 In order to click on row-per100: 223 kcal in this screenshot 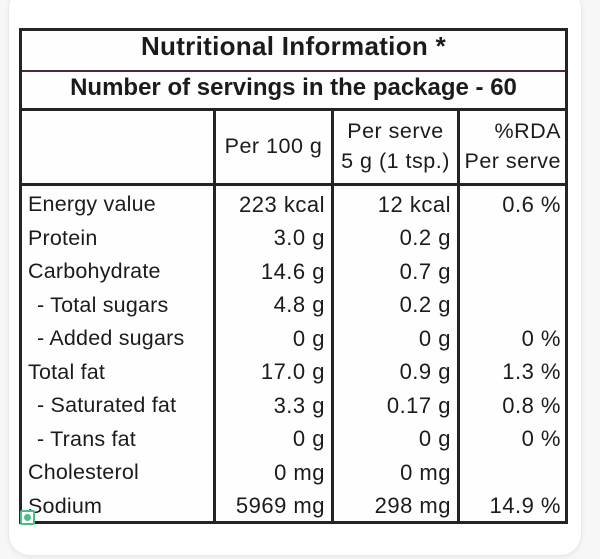, I will do `click(272, 203)`.